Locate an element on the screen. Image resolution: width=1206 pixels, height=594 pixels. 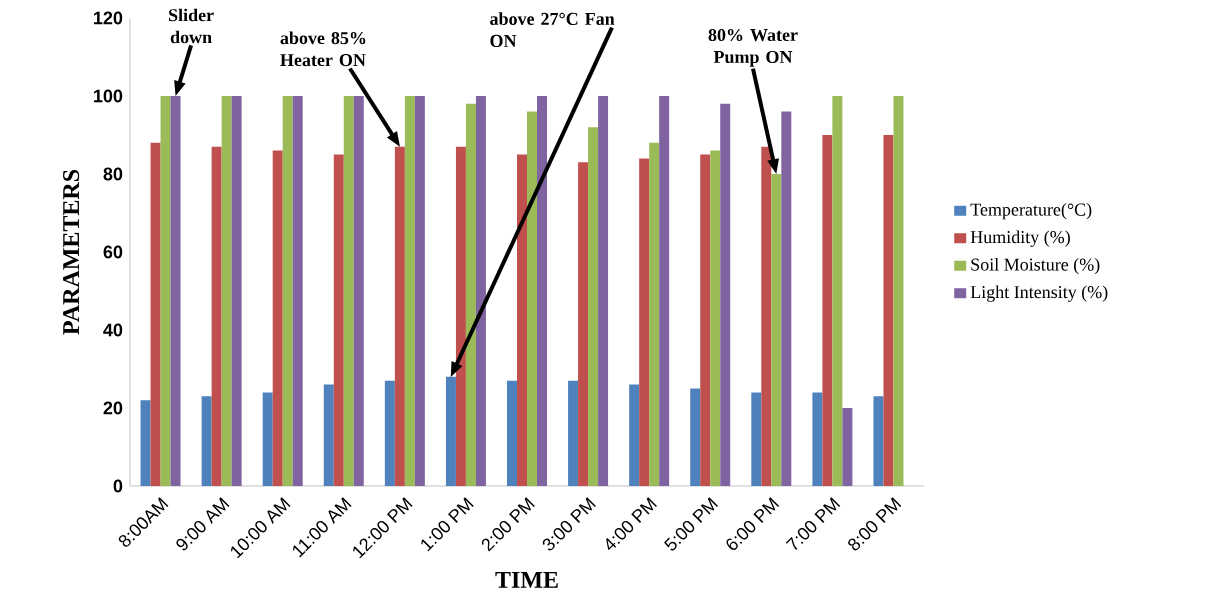
legend-label: Soil Moisture (%) is located at coordinates (1035, 266).